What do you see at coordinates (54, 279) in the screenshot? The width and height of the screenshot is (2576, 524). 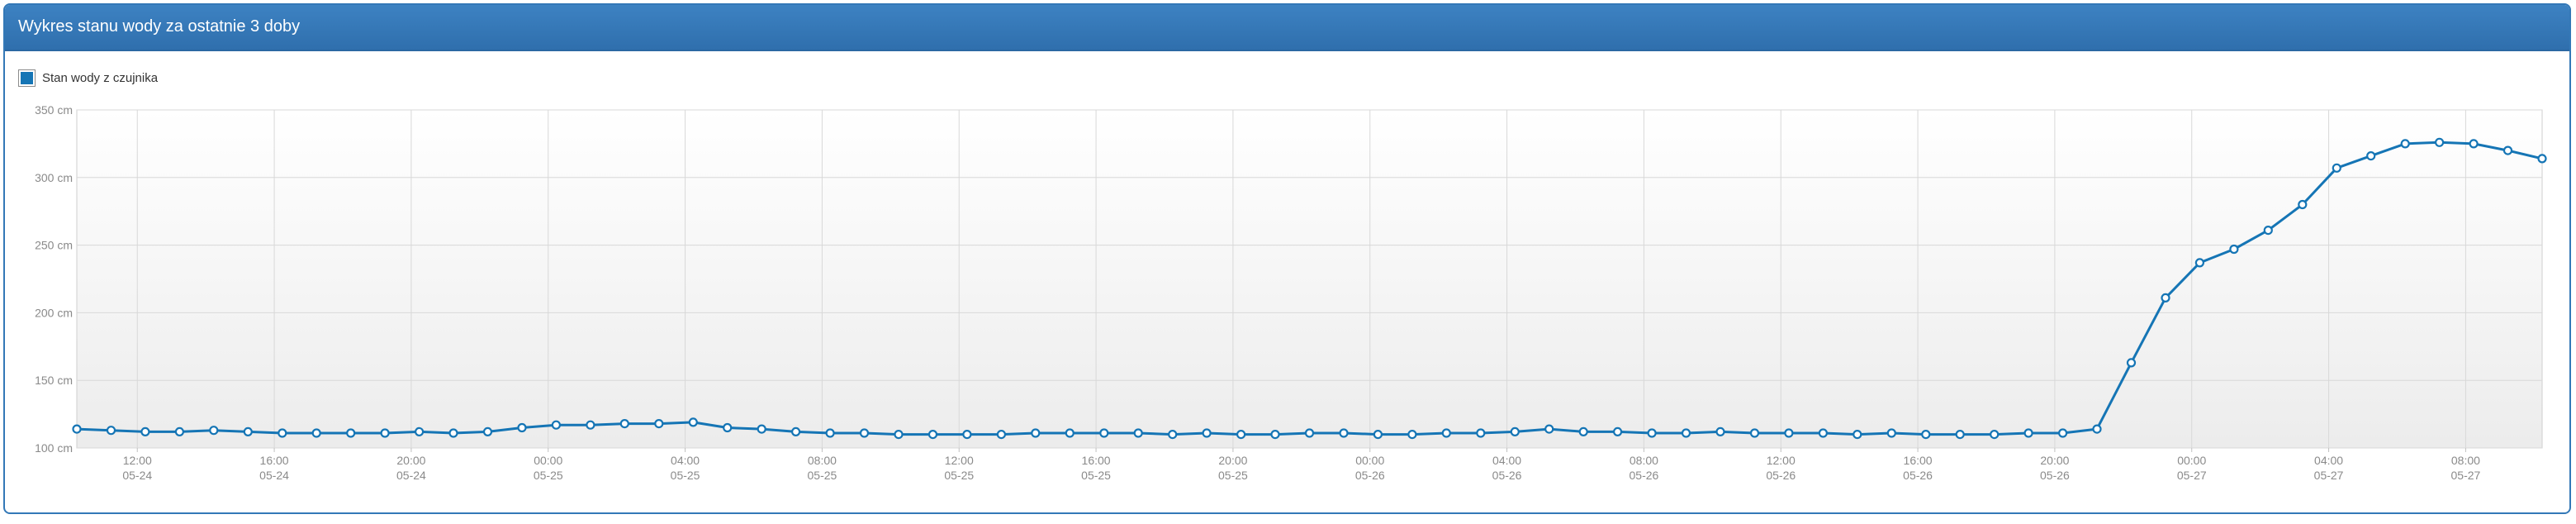 I see `y-axis: 100 cm 150 cm 200 cm 250 cm 300 cm 350 cm` at bounding box center [54, 279].